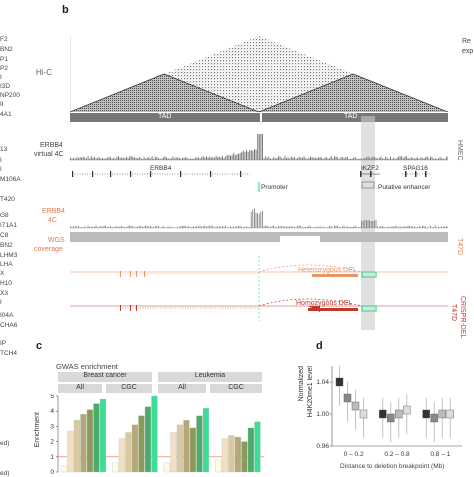 This screenshot has width=474, height=477. Describe the element at coordinates (52, 471) in the screenshot. I see `gwas-ytick-label: 0` at that location.